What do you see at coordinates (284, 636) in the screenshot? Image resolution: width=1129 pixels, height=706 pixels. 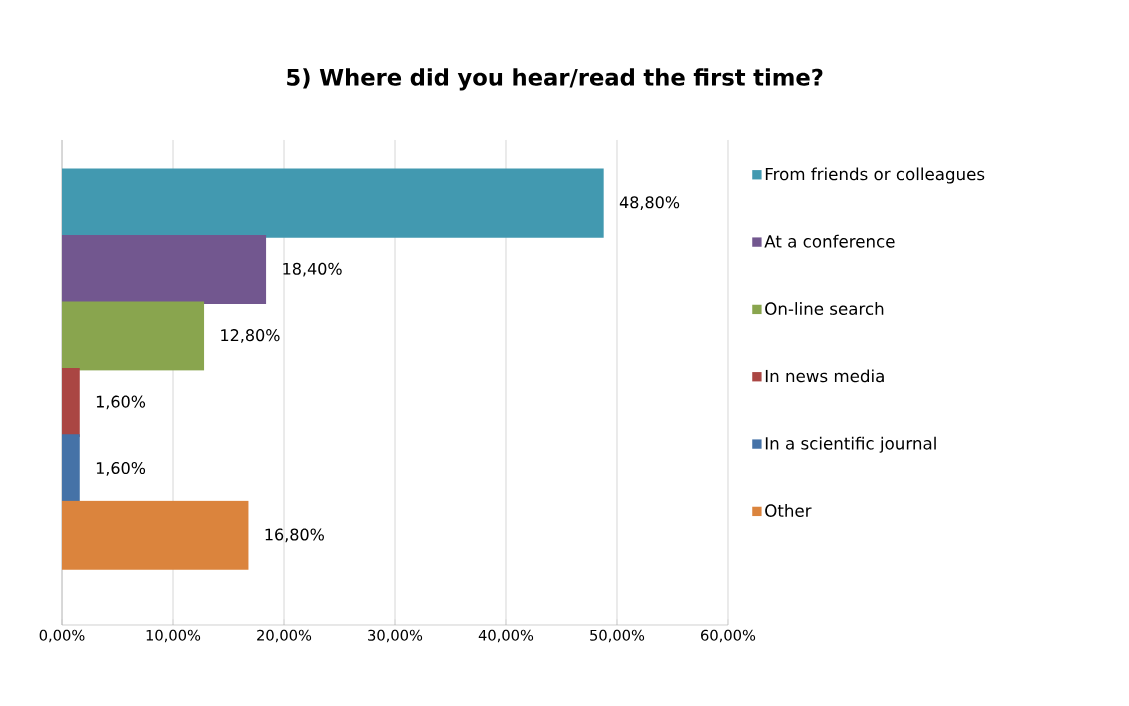 I see `x-tick-label: 20,00%` at bounding box center [284, 636].